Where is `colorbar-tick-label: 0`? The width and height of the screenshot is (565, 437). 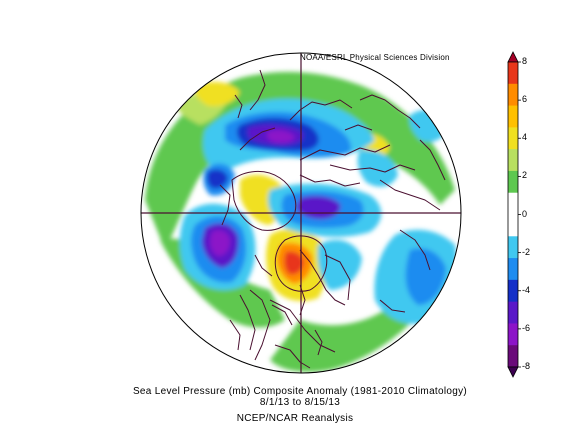
colorbar-tick-label: 0 is located at coordinates (525, 213).